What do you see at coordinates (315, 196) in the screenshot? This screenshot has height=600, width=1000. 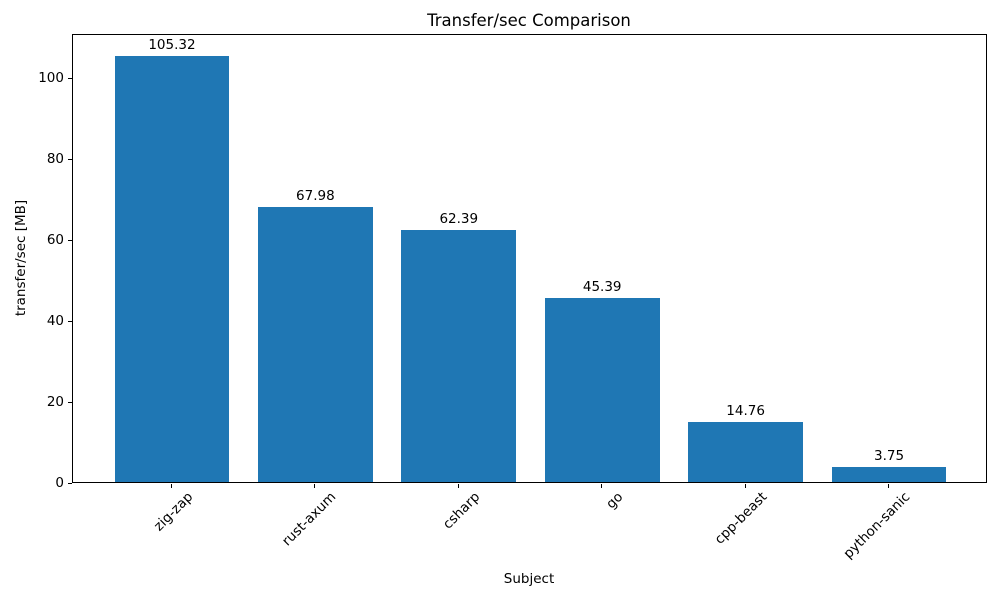 I see `bar-value-label: 67.98` at bounding box center [315, 196].